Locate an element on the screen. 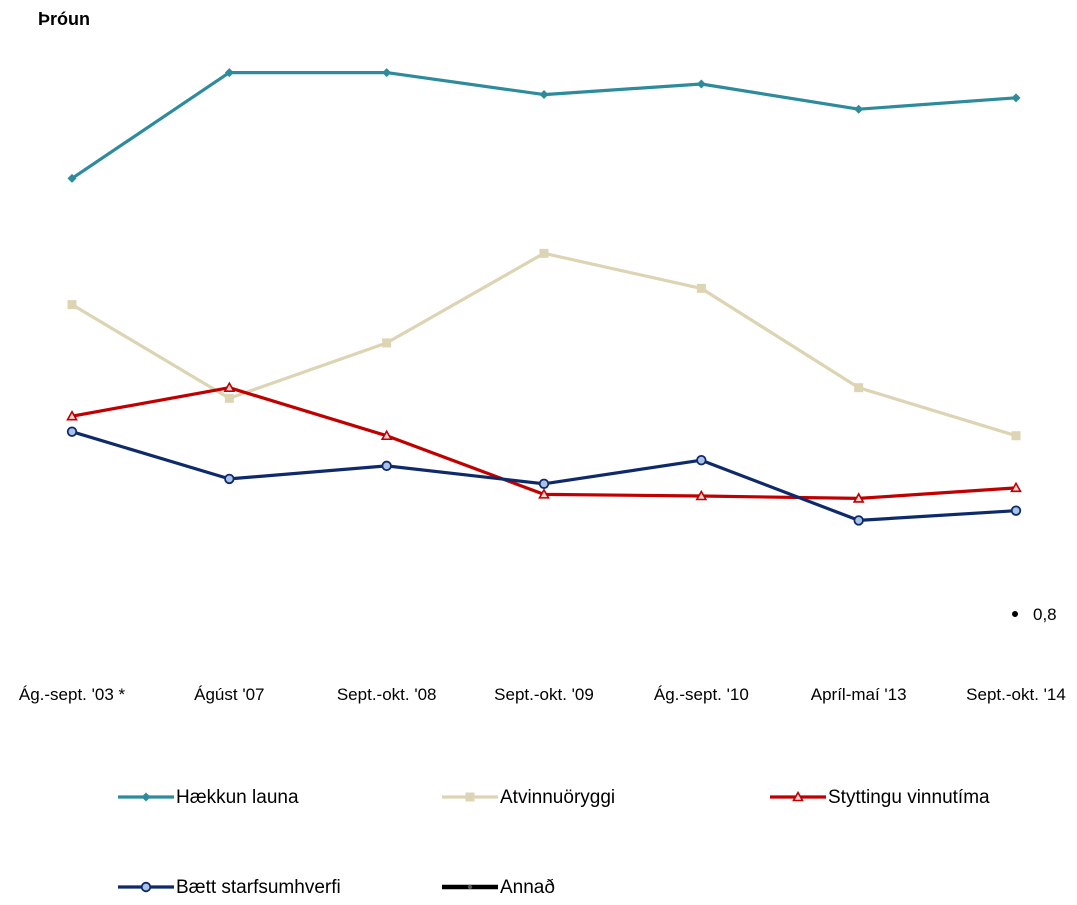 The image size is (1077, 905). legend-label: Annað is located at coordinates (527, 887).